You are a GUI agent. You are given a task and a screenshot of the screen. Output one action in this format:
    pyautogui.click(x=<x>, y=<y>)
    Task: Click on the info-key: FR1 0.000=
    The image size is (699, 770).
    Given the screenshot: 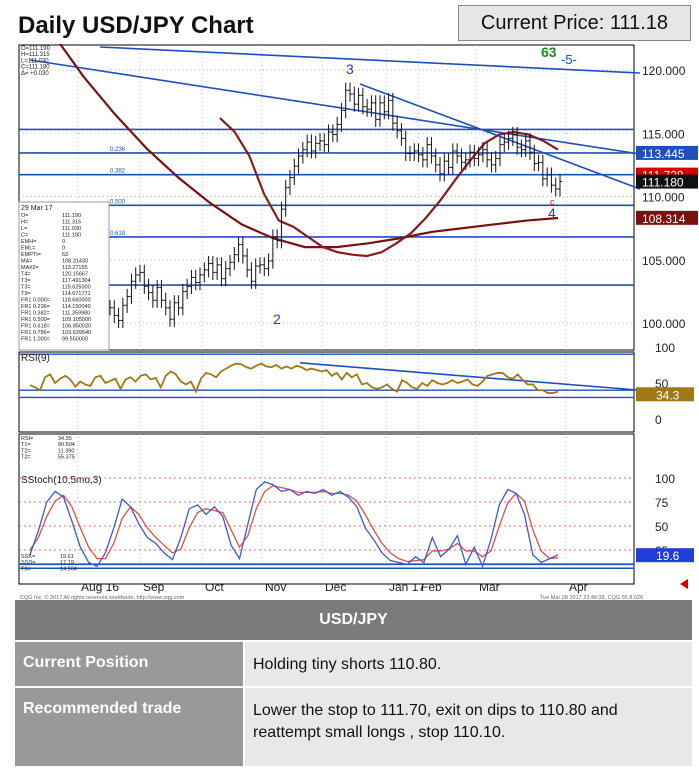 What is the action you would take?
    pyautogui.click(x=35, y=301)
    